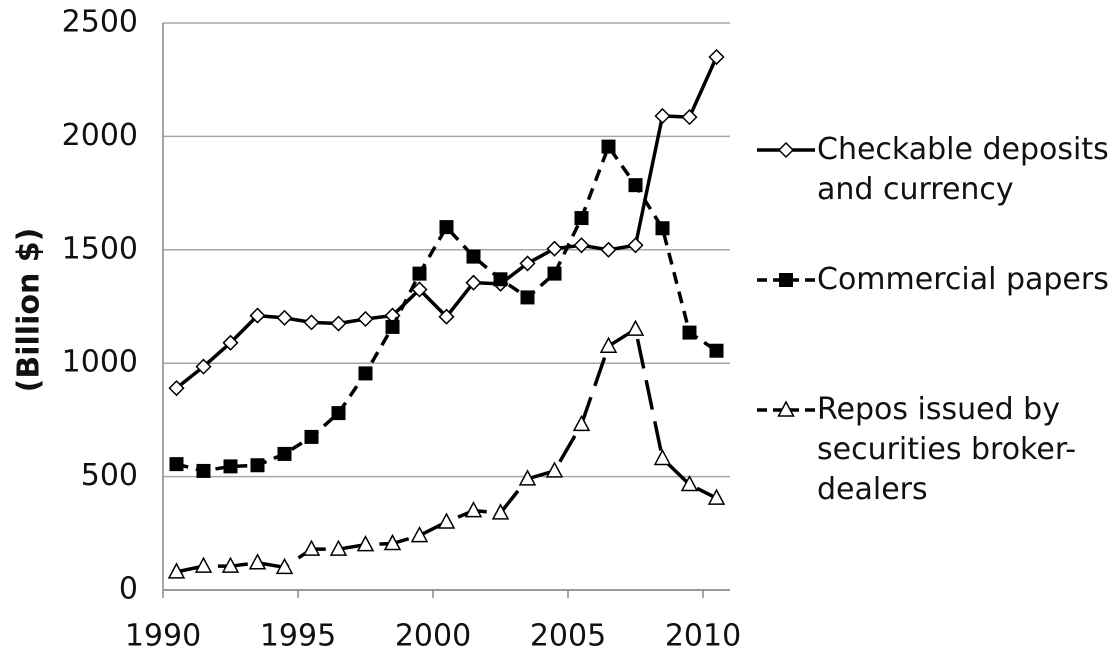 This screenshot has height=658, width=1114. What do you see at coordinates (703, 636) in the screenshot?
I see `x-tick-label: 2010` at bounding box center [703, 636].